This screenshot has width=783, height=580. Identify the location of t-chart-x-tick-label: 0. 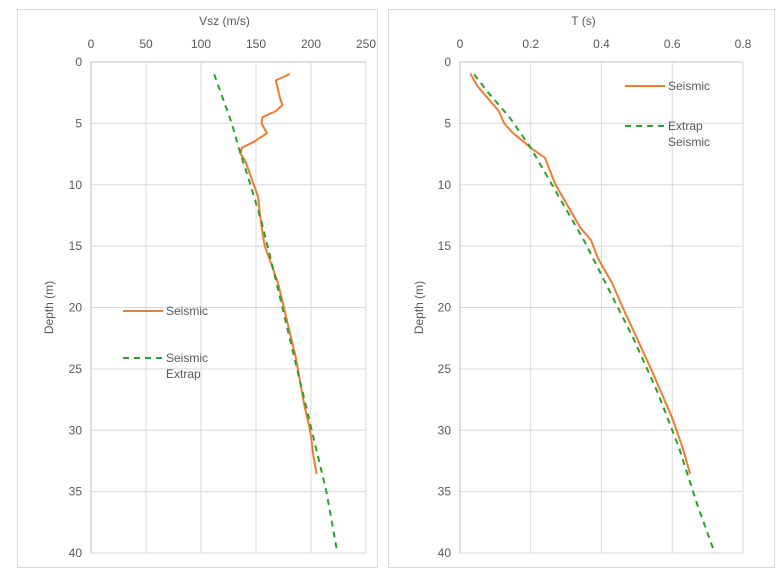
(460, 44).